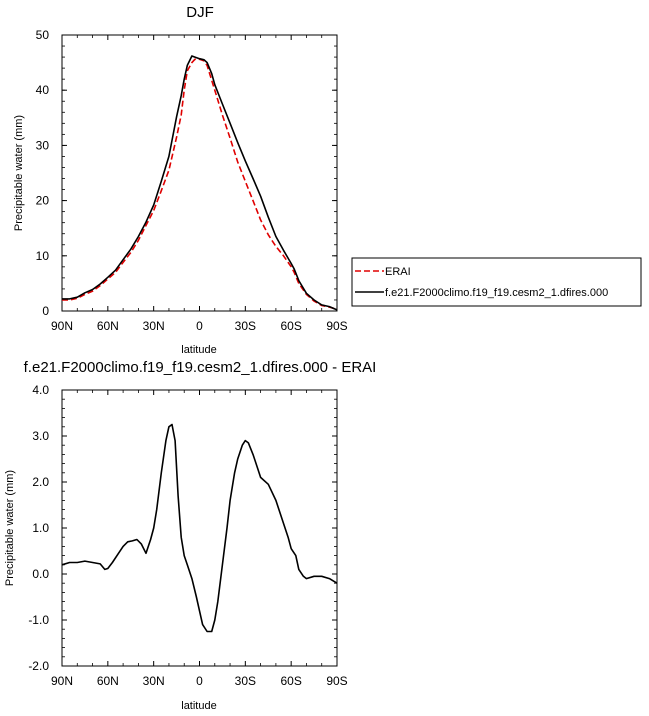 This screenshot has width=649, height=716. Describe the element at coordinates (40, 528) in the screenshot. I see `y-tick-label: 1.0` at that location.